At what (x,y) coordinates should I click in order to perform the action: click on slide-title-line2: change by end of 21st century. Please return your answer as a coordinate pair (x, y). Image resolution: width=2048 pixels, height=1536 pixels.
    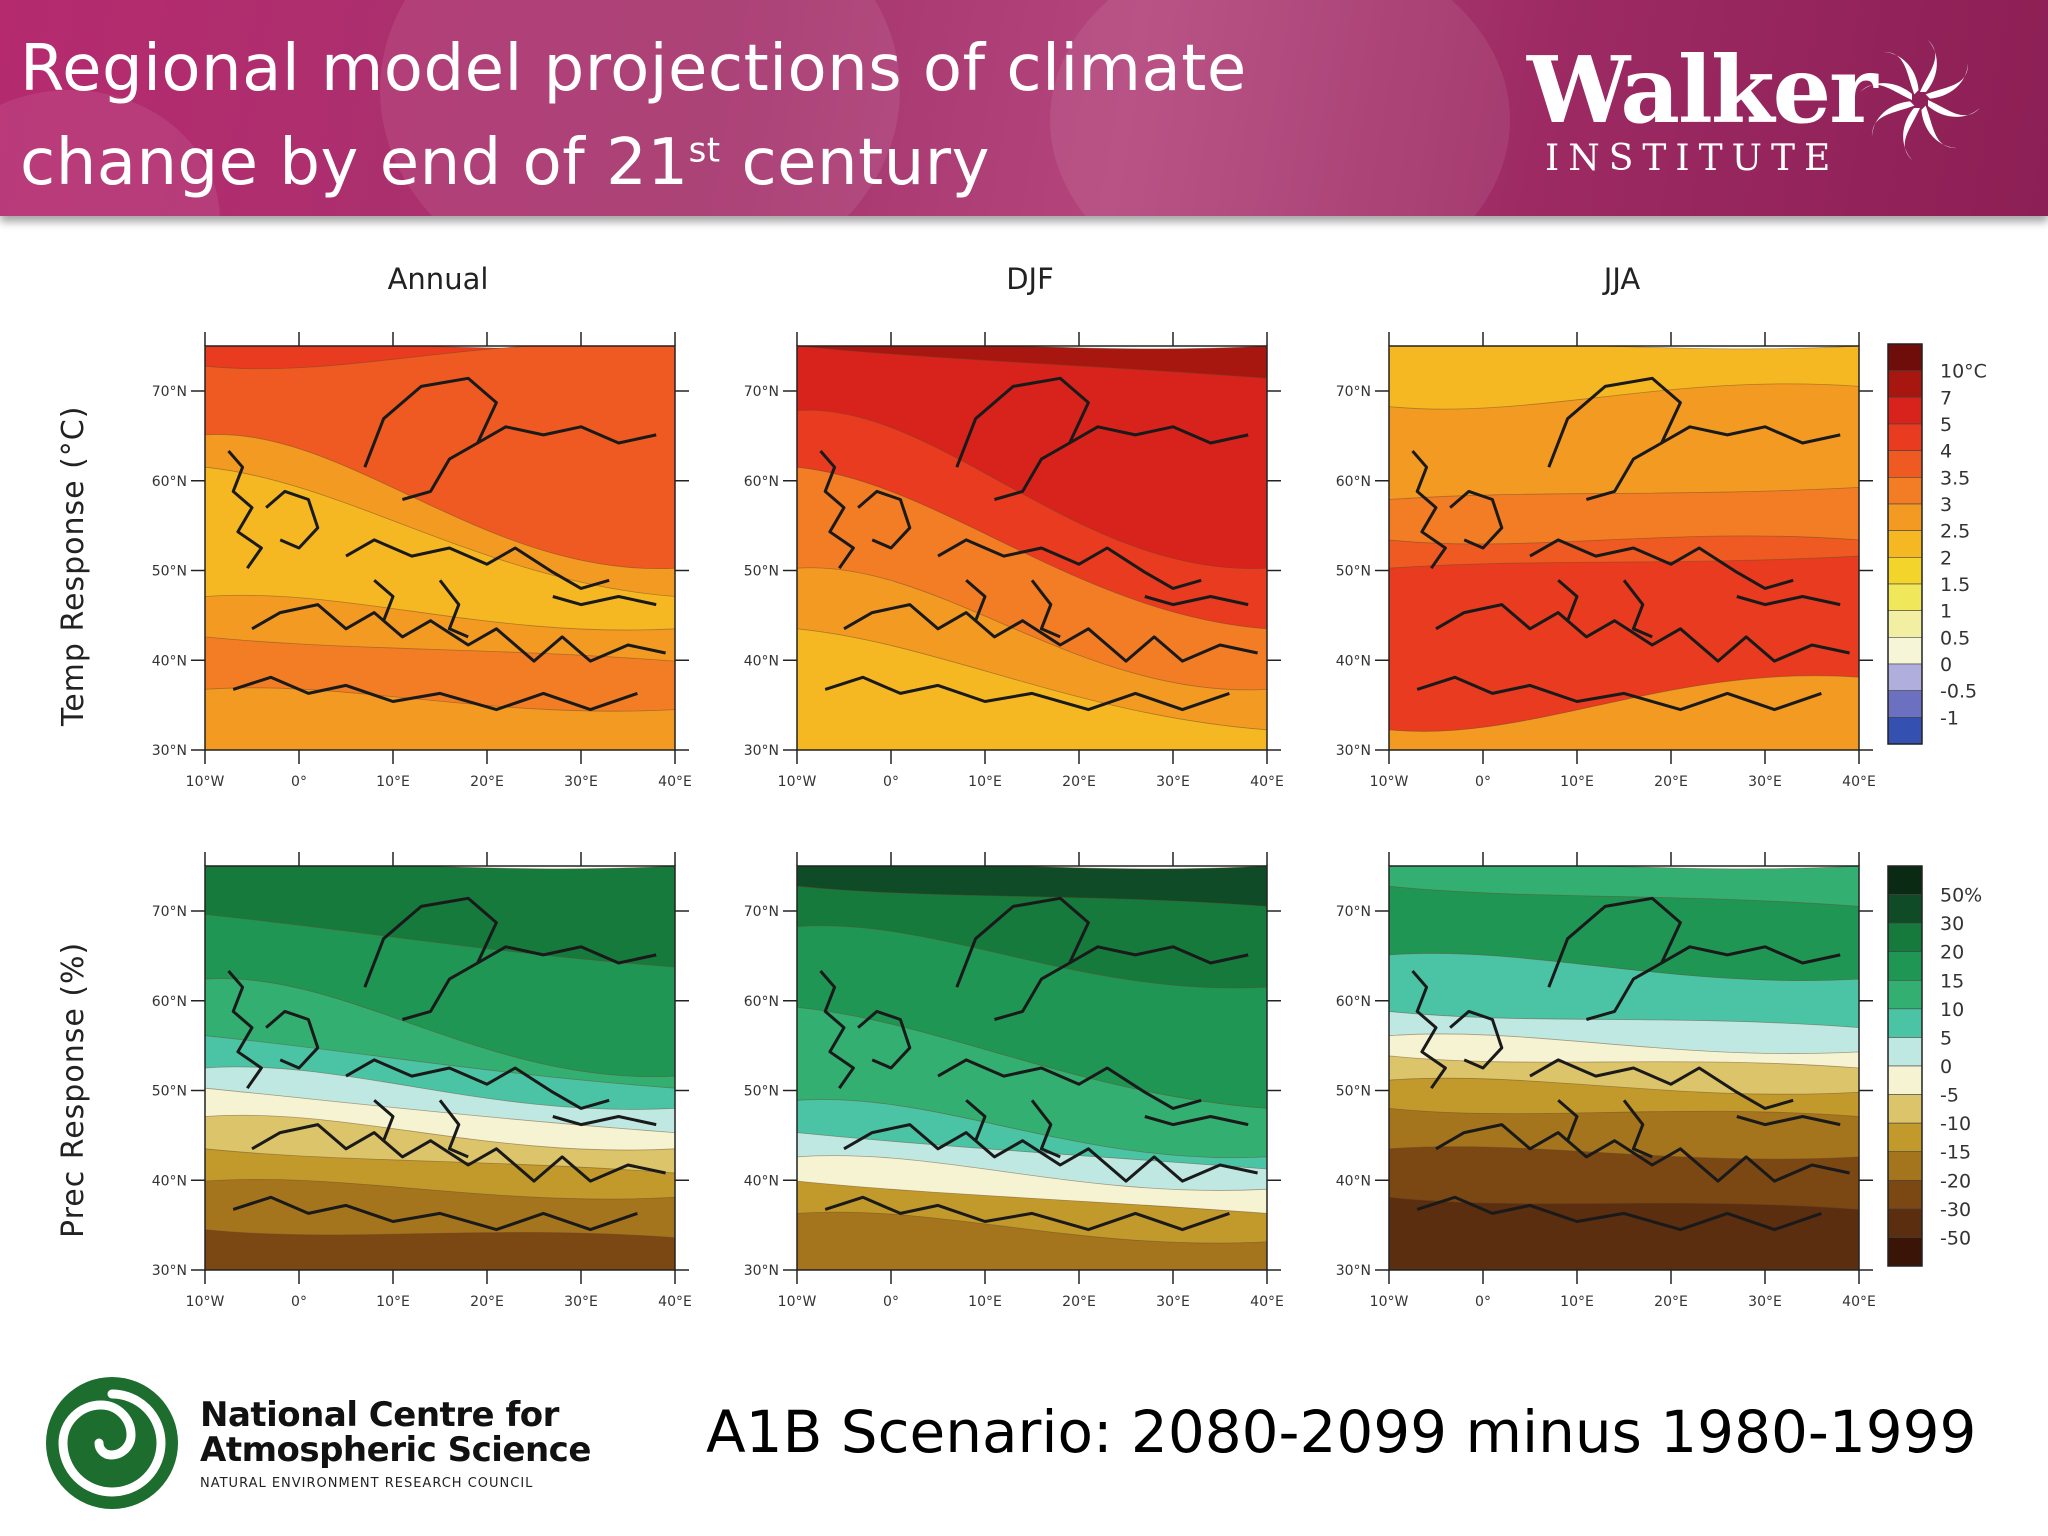
    Looking at the image, I should click on (633, 163).